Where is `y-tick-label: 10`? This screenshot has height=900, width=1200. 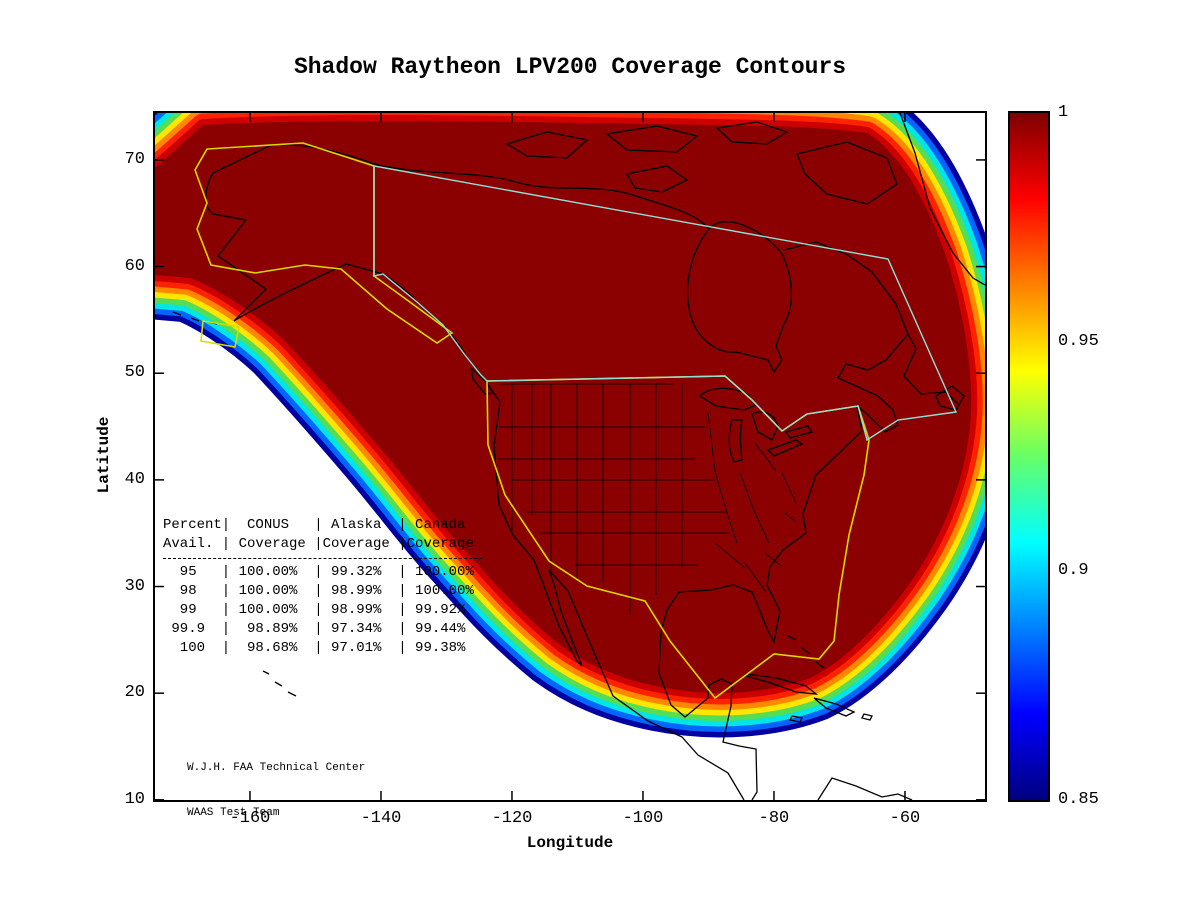
y-tick-label: 10 is located at coordinates (134, 799).